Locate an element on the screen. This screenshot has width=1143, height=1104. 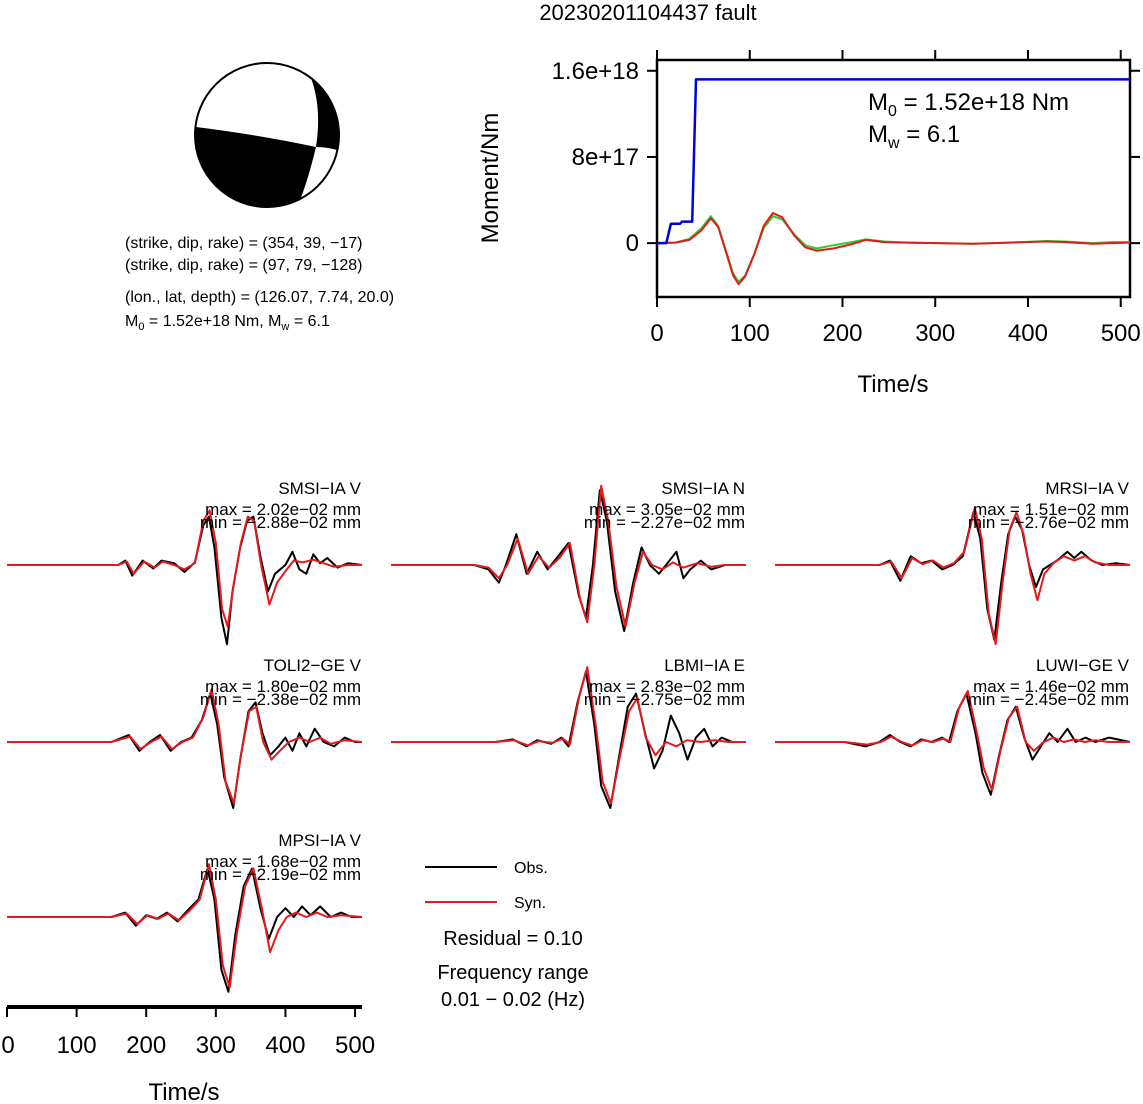
legend-syn-label: Syn. is located at coordinates (530, 903).